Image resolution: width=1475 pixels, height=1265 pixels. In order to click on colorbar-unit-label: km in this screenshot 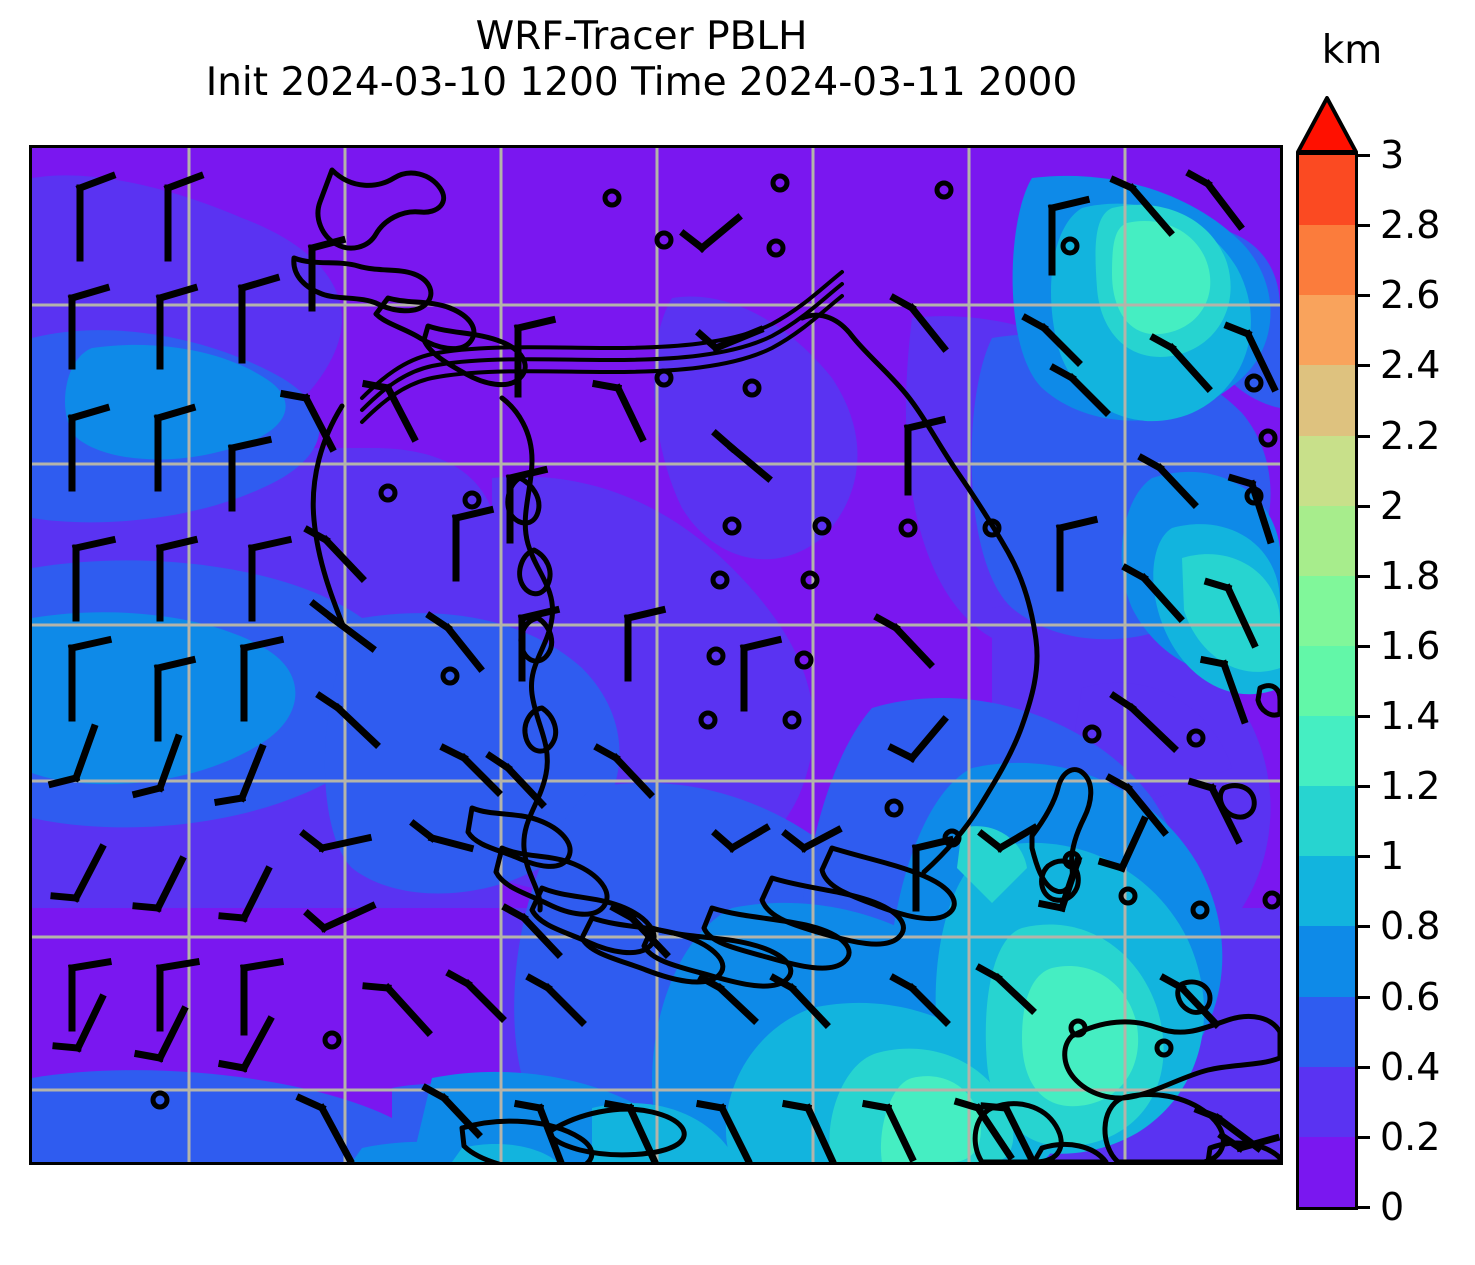, I will do `click(1352, 50)`.